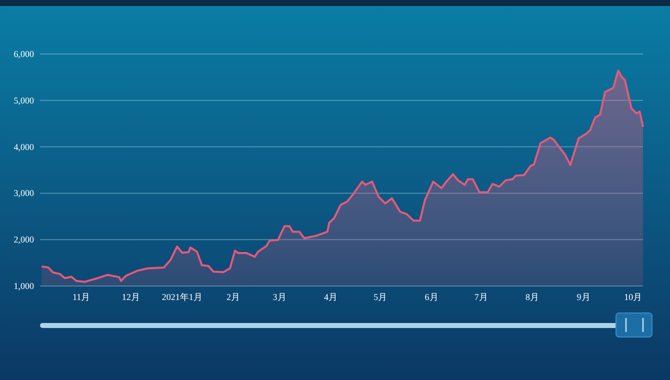 The height and width of the screenshot is (380, 670). What do you see at coordinates (233, 297) in the screenshot?
I see `x-tick-label: 2月` at bounding box center [233, 297].